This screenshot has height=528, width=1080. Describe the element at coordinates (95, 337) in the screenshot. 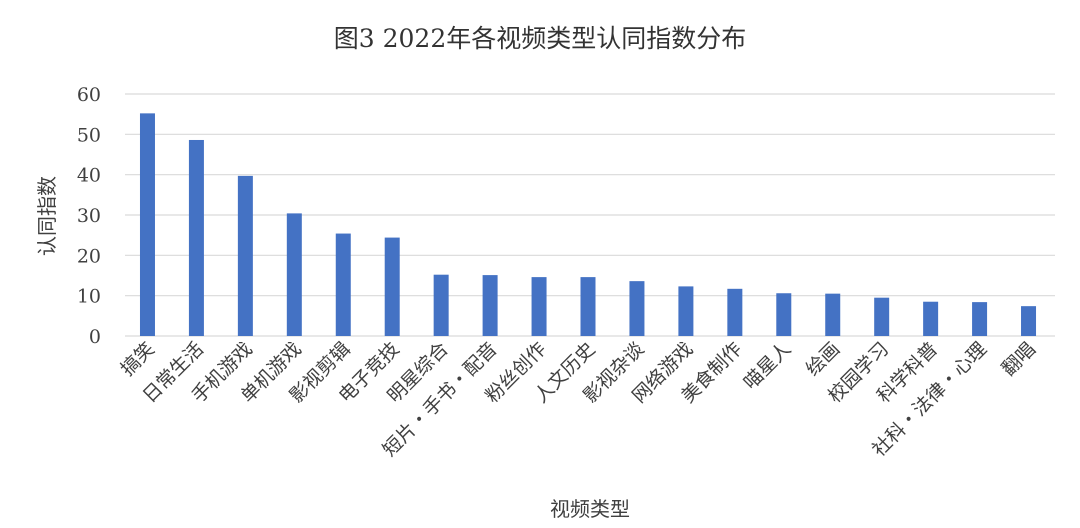

I see `y-tick-label: 0` at that location.